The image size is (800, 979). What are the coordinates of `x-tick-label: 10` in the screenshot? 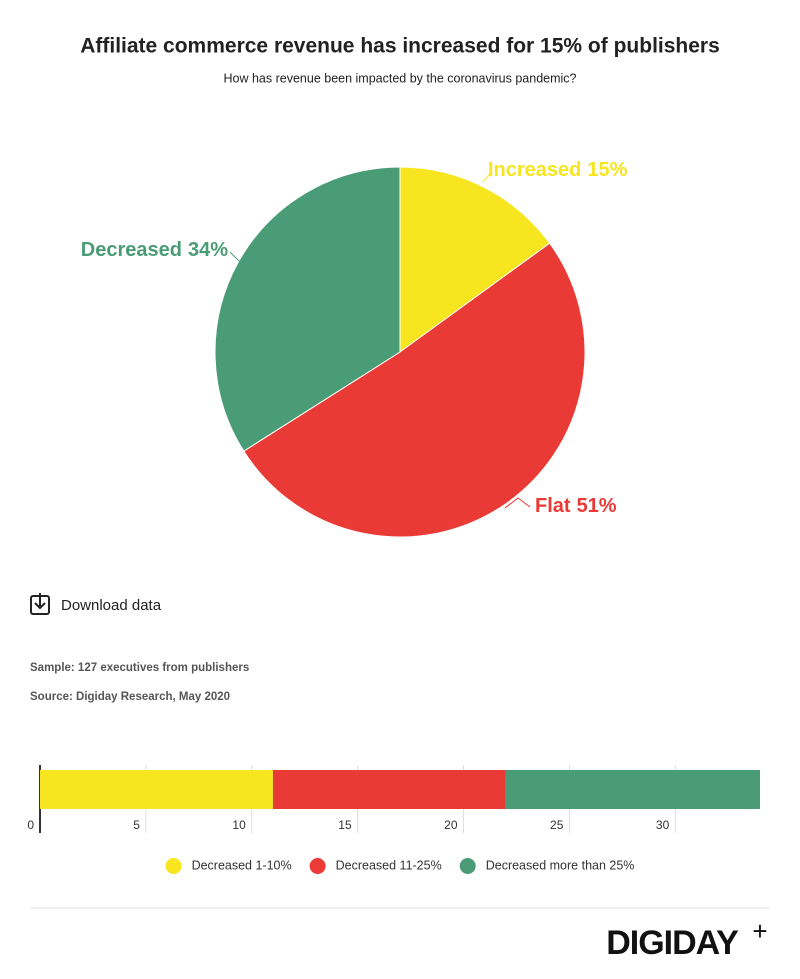 It's located at (239, 825).